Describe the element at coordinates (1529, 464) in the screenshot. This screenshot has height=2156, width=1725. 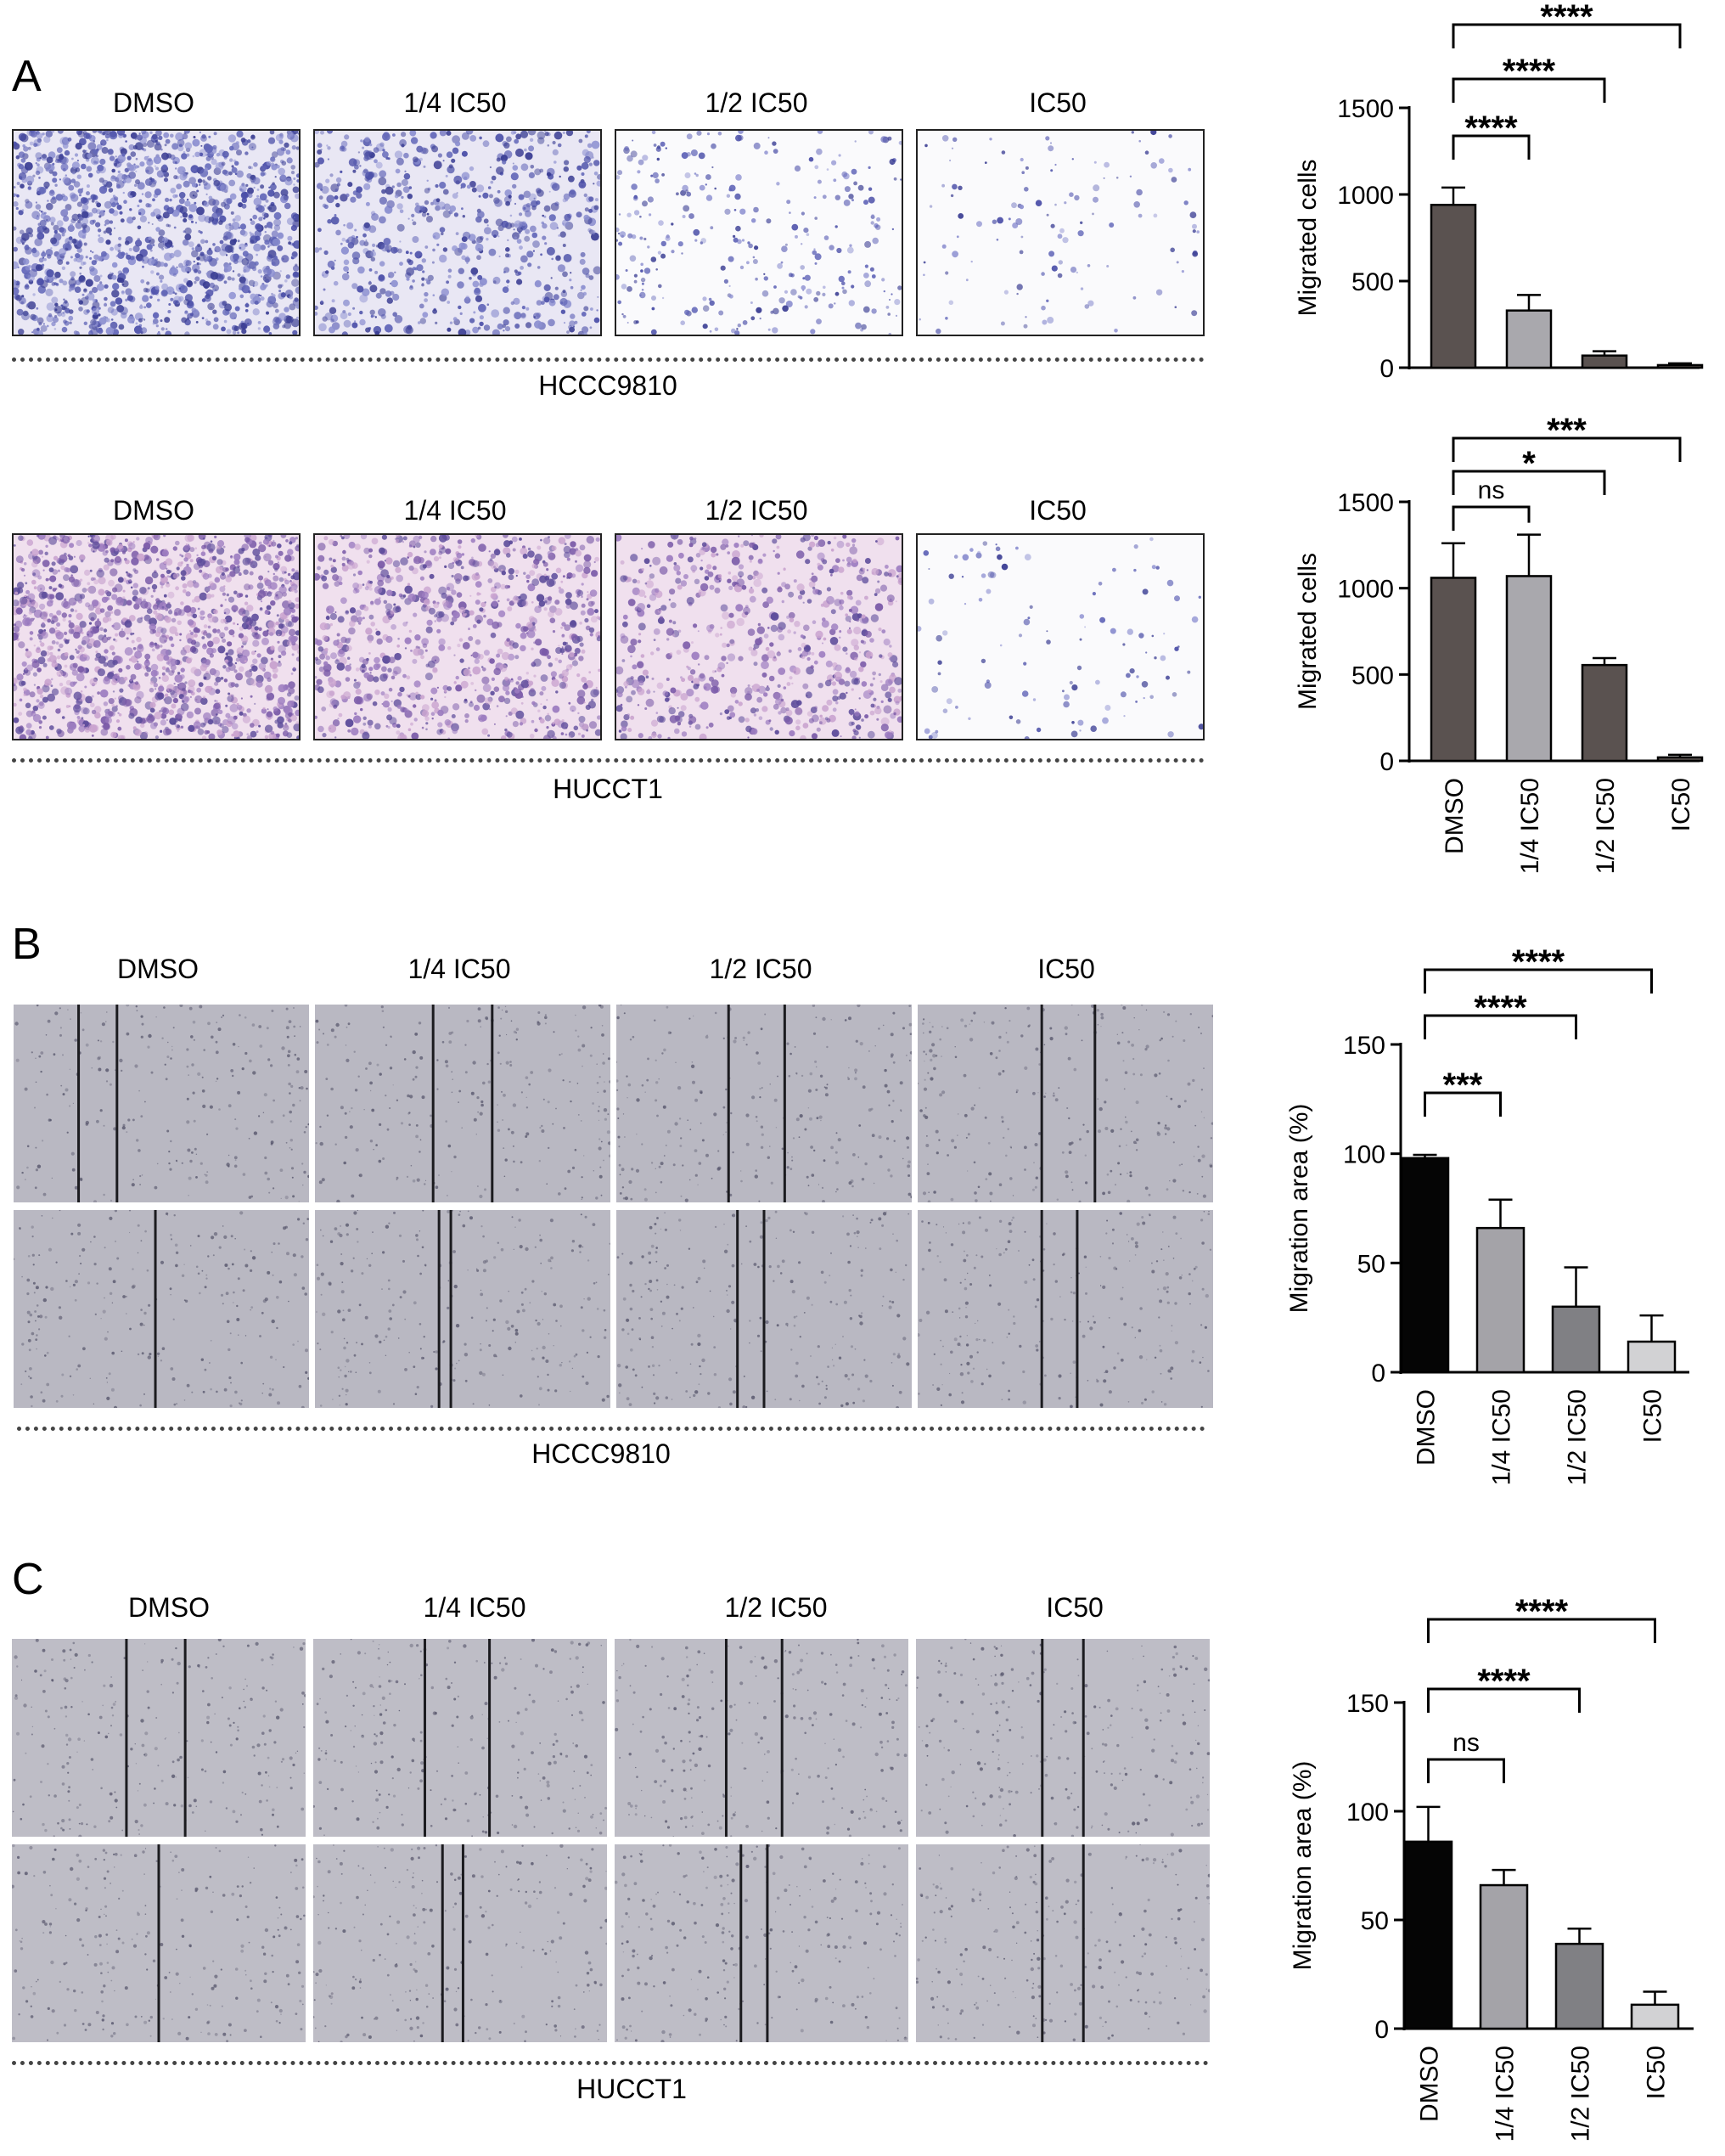
I see `significance-label: *` at that location.